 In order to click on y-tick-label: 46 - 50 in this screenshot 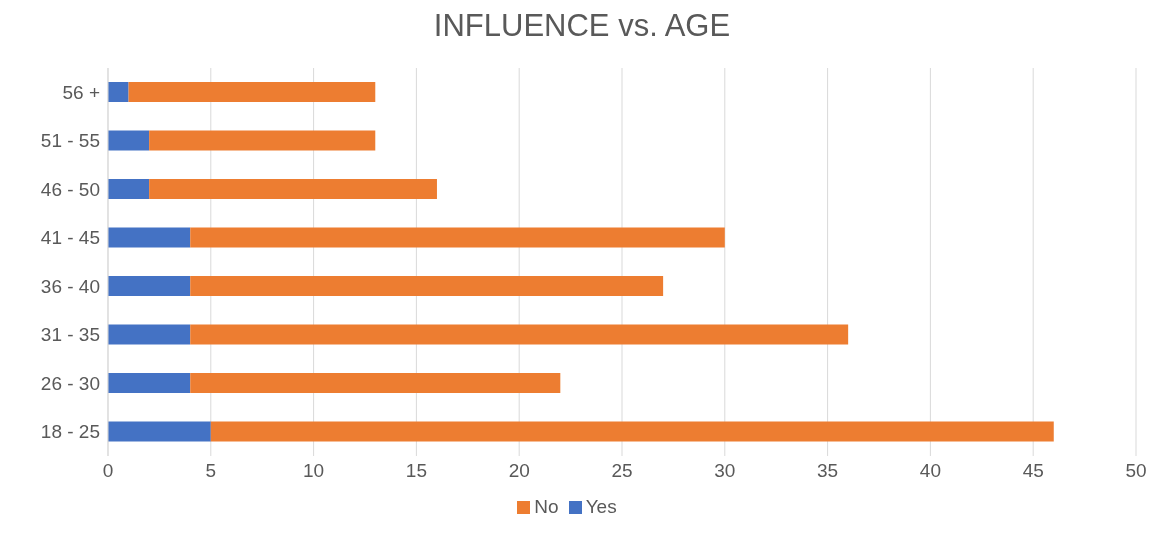, I will do `click(70, 189)`.